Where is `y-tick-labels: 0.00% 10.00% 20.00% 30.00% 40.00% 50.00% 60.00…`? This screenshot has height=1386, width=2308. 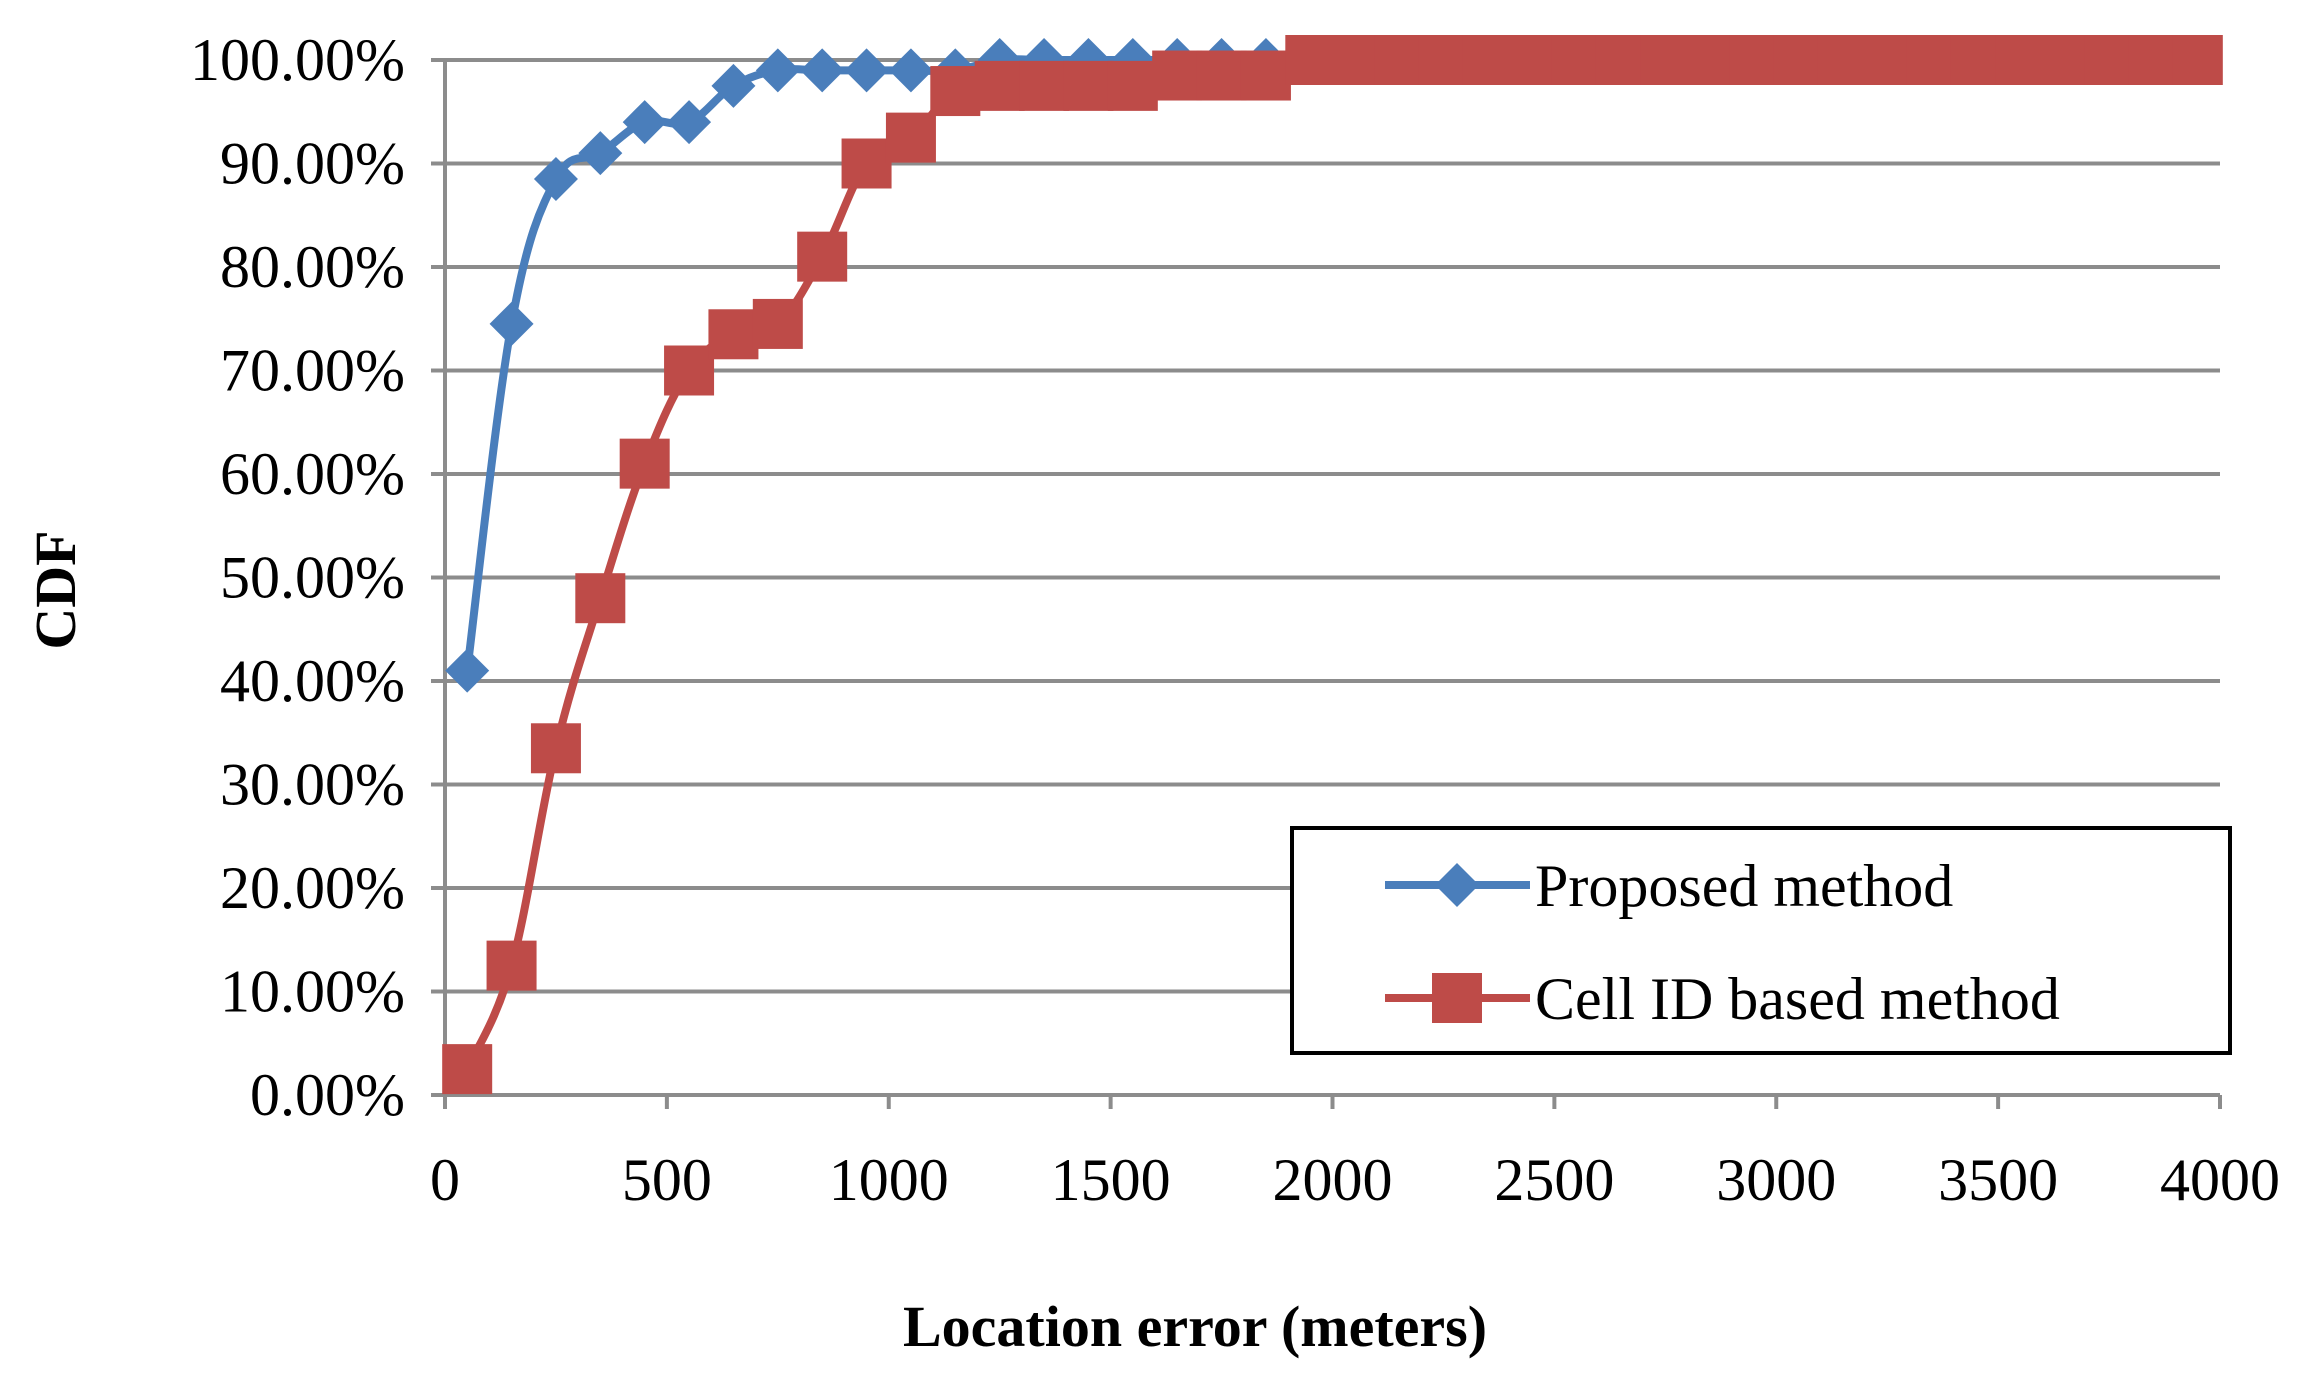 y-tick-labels: 0.00% 10.00% 20.00% 30.00% 40.00% 50.00% 60.00… is located at coordinates (297, 577).